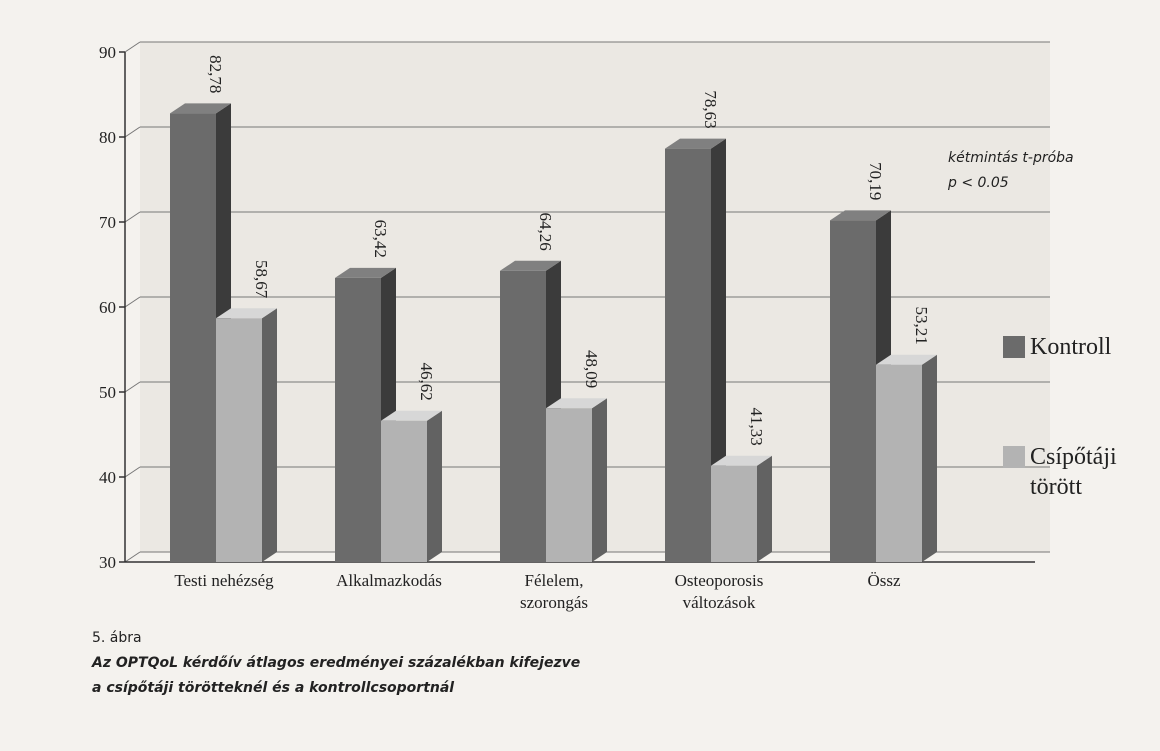 The width and height of the screenshot is (1160, 751). What do you see at coordinates (107, 52) in the screenshot?
I see `y-tick-label: 90` at bounding box center [107, 52].